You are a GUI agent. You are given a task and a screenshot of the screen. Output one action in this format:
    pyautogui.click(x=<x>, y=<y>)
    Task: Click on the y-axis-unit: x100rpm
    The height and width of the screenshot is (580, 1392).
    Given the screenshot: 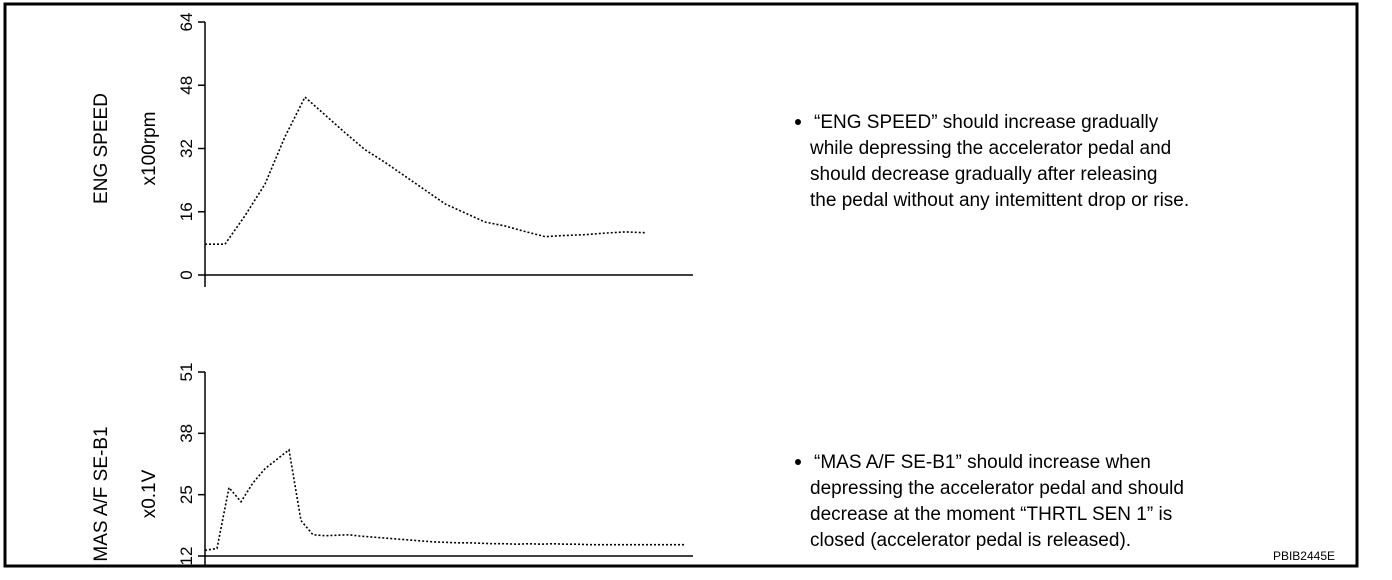 What is the action you would take?
    pyautogui.click(x=149, y=149)
    